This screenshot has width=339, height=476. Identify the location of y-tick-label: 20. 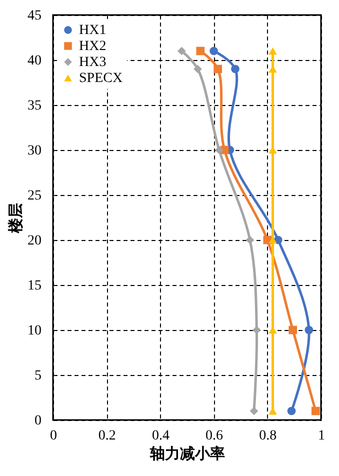
(35, 241).